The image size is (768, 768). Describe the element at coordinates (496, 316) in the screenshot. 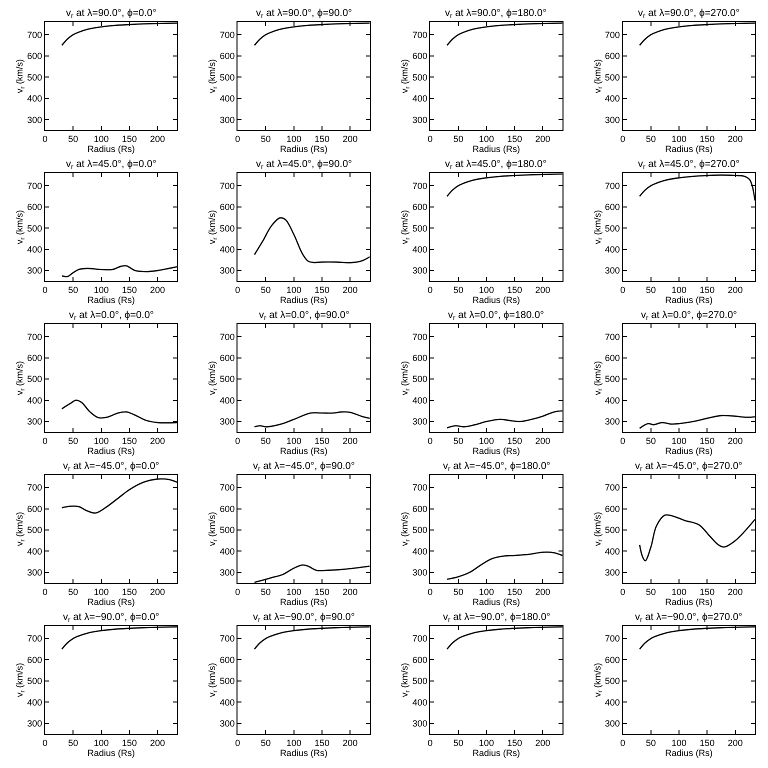

I see `chart-title: v$_{r}$ at λ=0.0°, ϕ=180.0°` at that location.